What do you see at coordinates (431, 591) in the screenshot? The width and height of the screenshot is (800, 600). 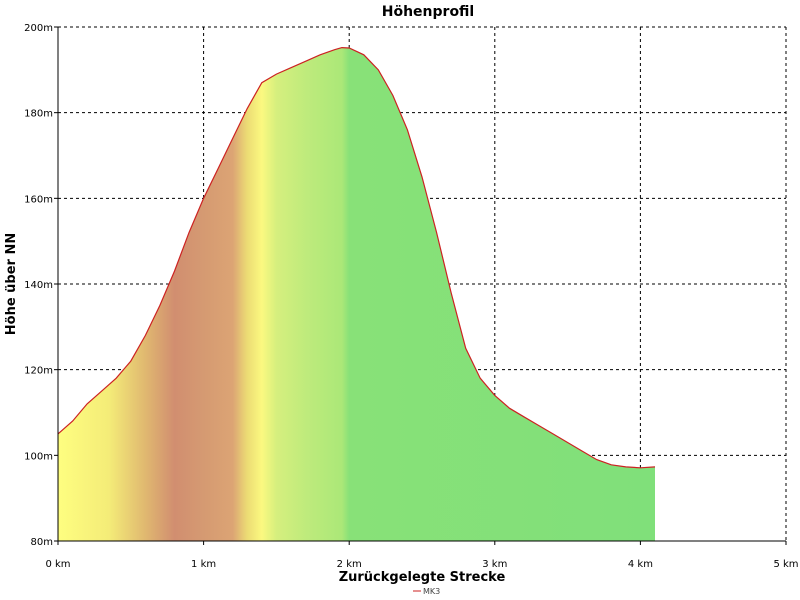 I see `legend-label-mk3: MK3` at bounding box center [431, 591].